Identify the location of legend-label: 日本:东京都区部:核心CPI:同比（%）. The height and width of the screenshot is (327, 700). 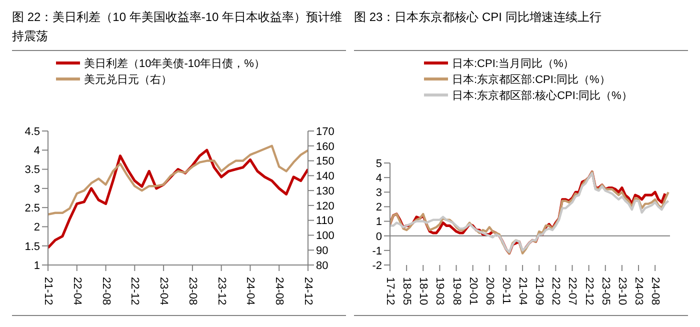
(542, 95).